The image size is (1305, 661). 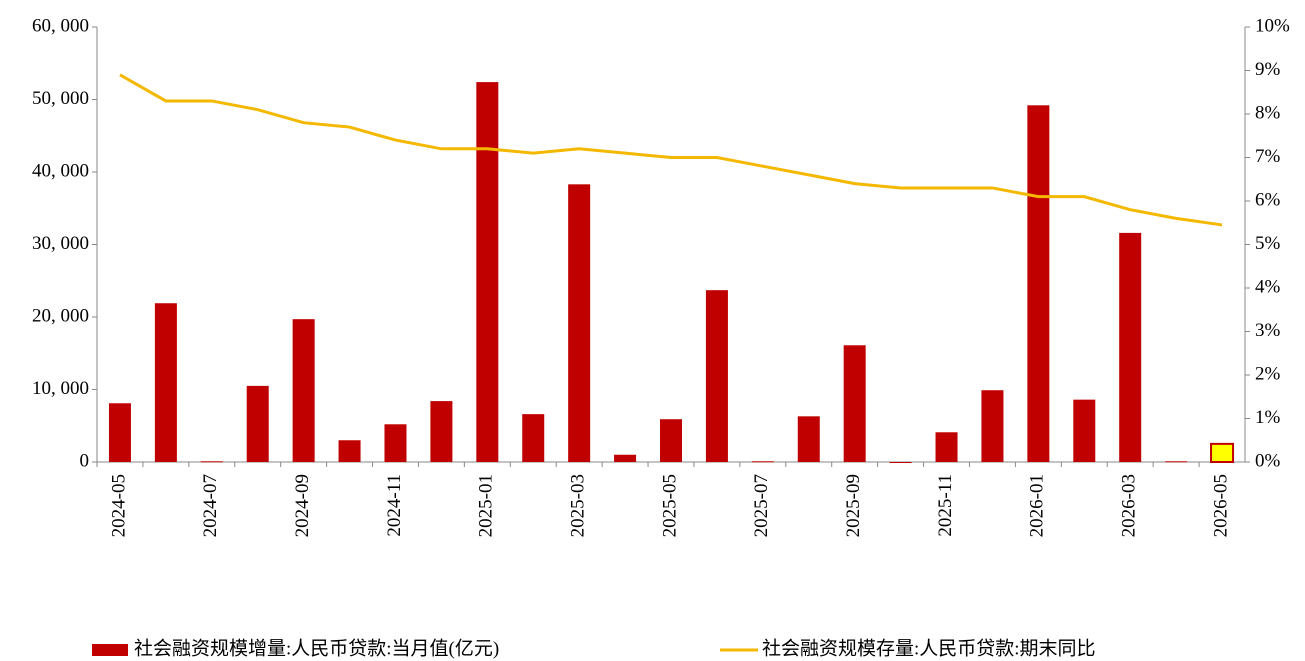 I want to click on x-tick-label: 2025-01, so click(x=486, y=505).